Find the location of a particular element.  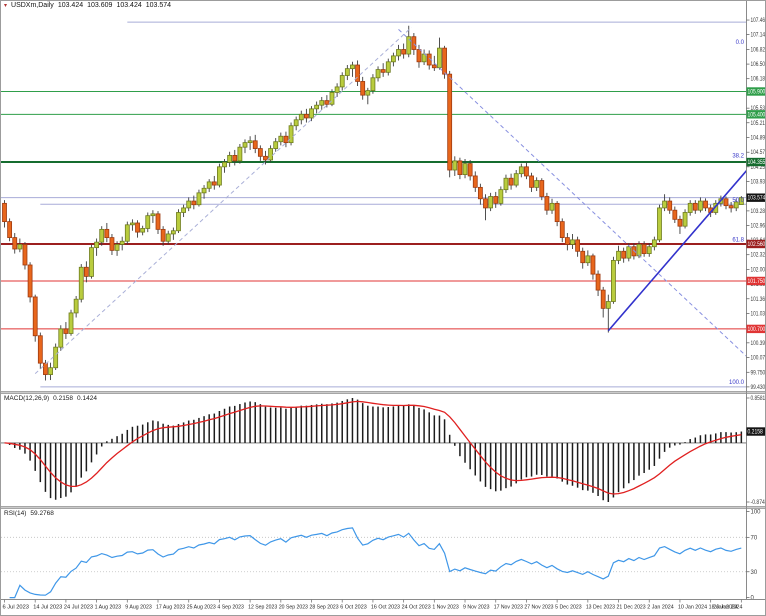

svg-text: 25 Aug 2023 is located at coordinates (201, 608).